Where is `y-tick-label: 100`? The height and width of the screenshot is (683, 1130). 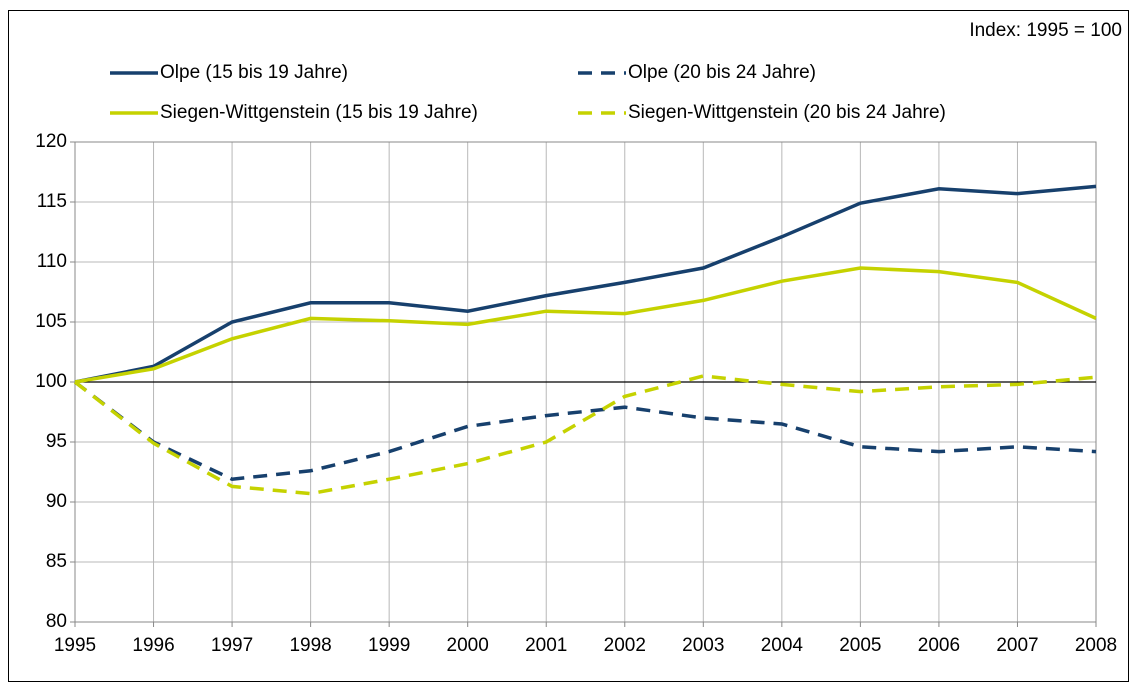 y-tick-label: 100 is located at coordinates (51, 381).